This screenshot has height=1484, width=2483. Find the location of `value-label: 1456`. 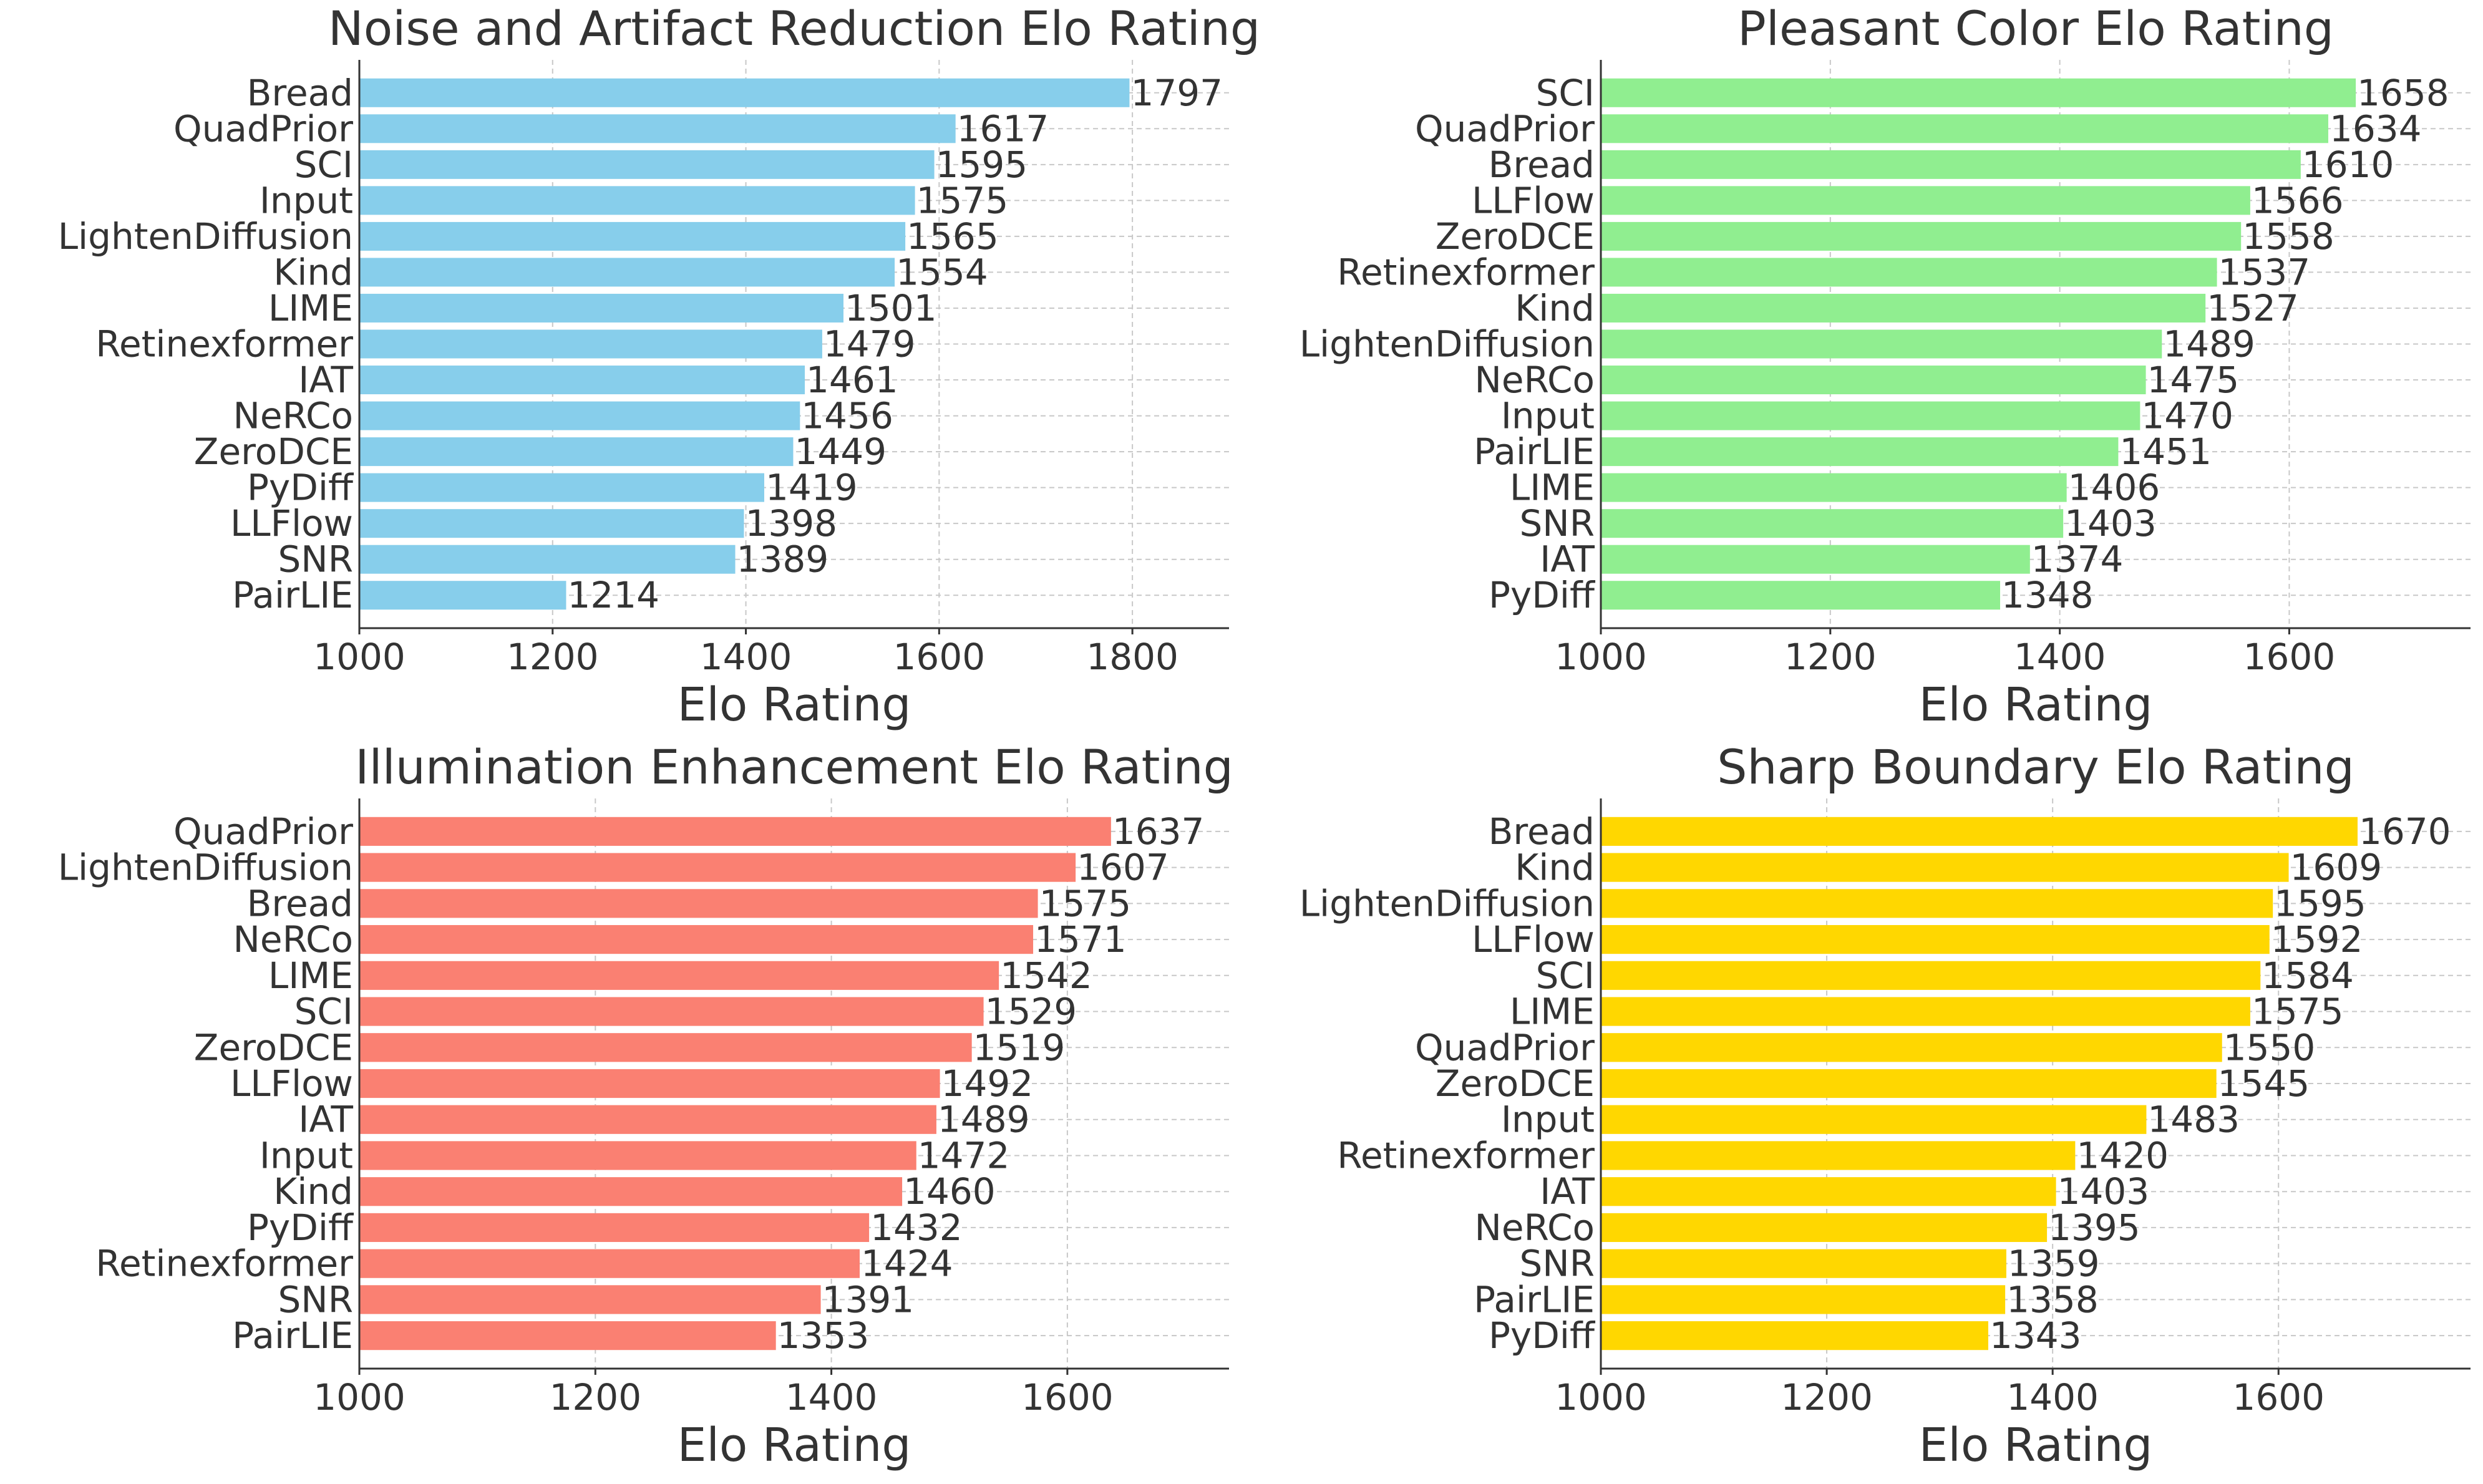

value-label: 1456 is located at coordinates (847, 416).